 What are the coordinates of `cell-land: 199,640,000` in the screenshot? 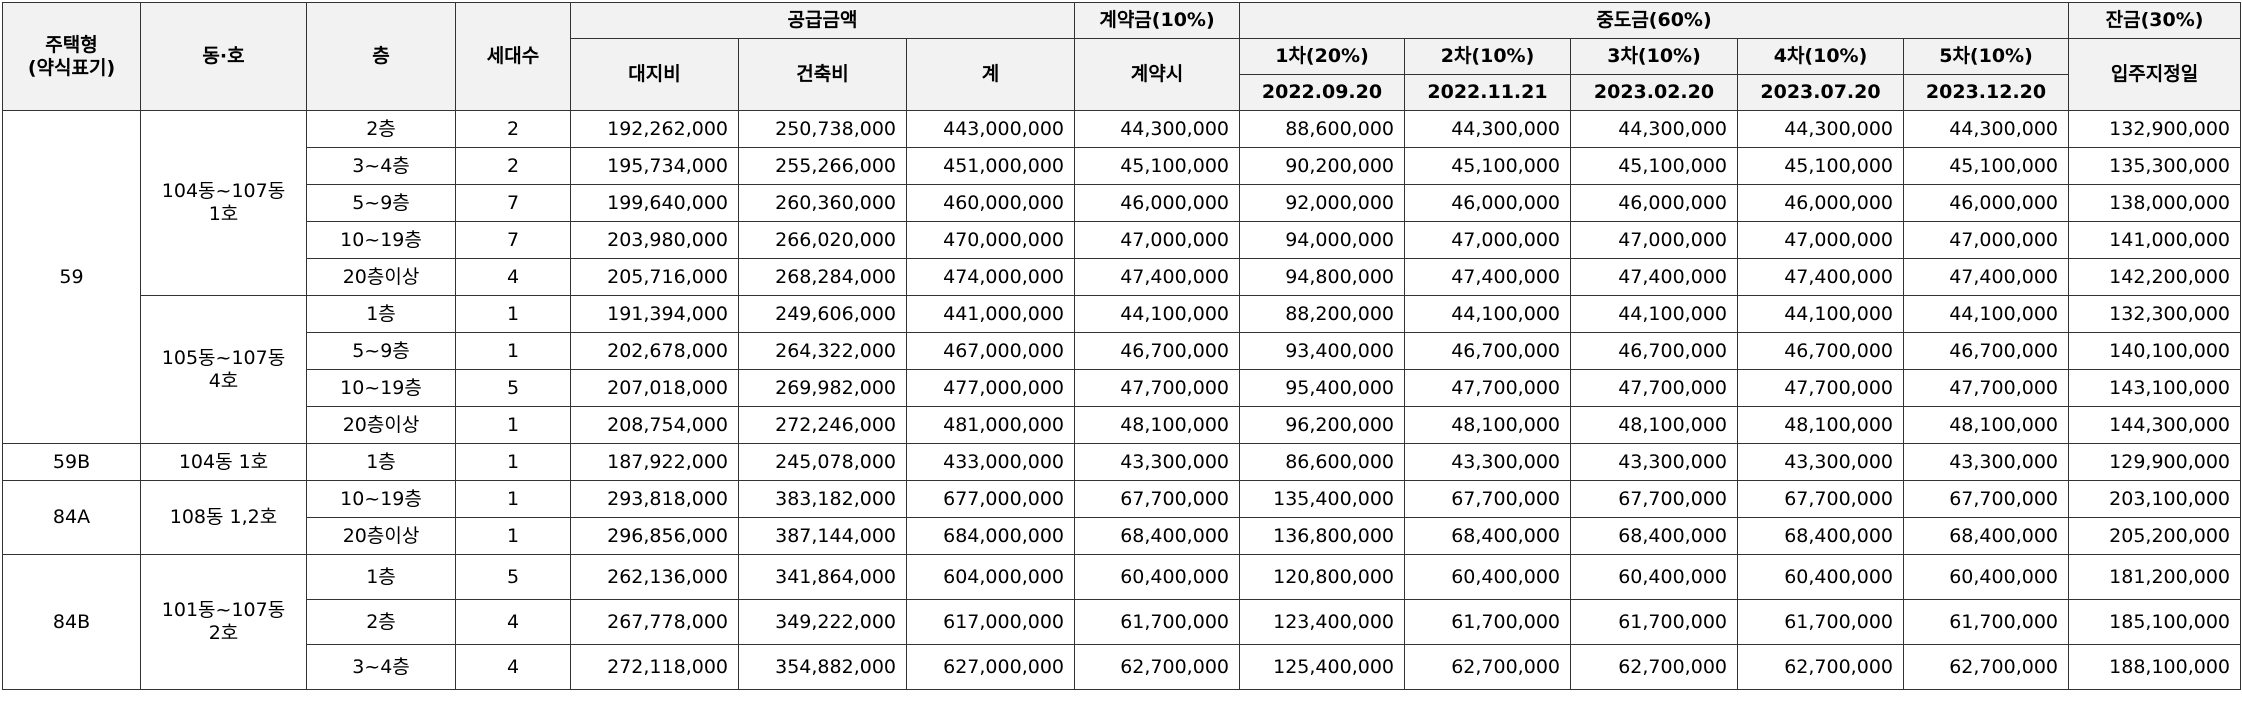 It's located at (654, 203).